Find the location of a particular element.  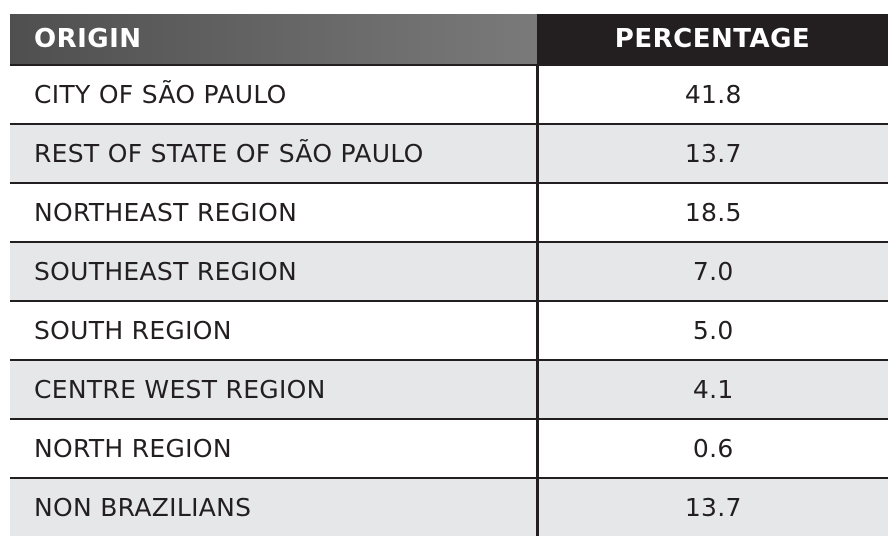

origin-cell: CENTRE WEST REGION is located at coordinates (274, 390).